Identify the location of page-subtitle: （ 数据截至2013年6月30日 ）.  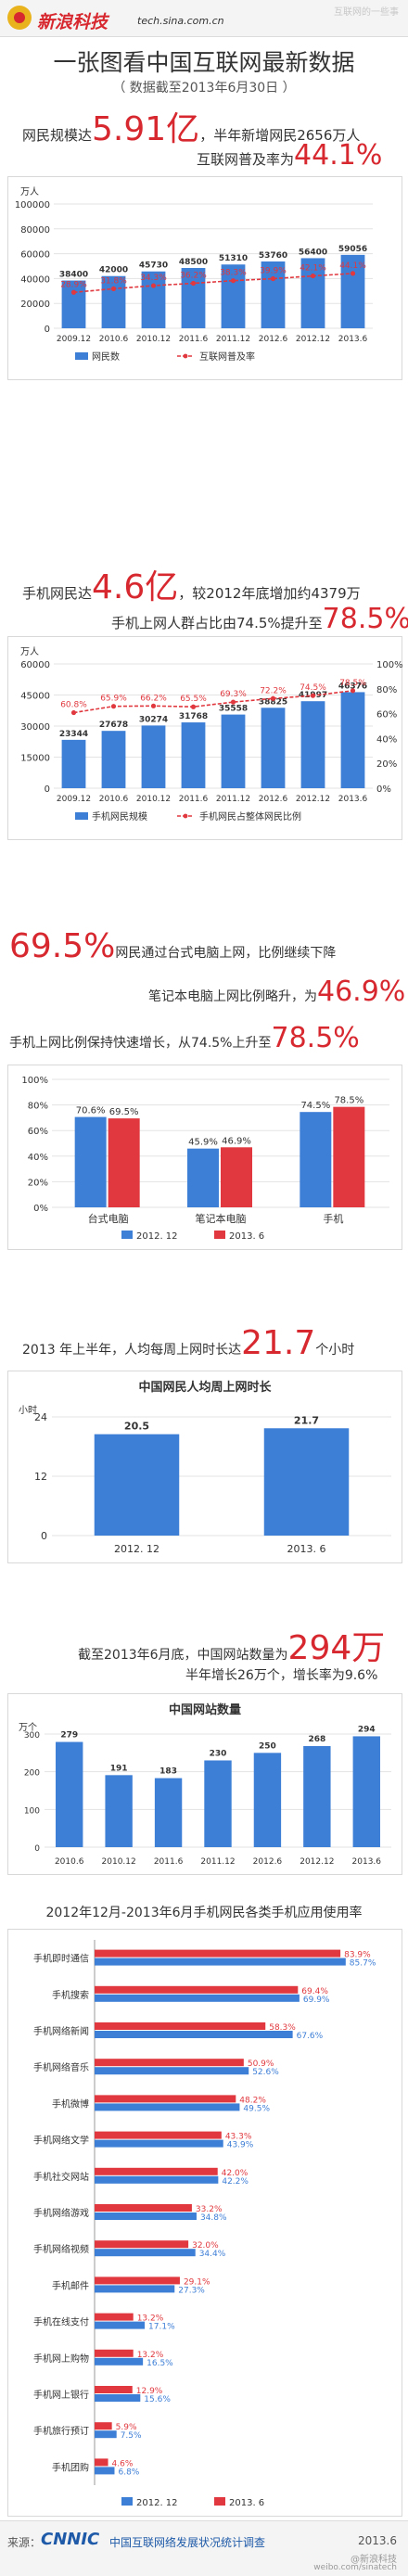
(204, 89).